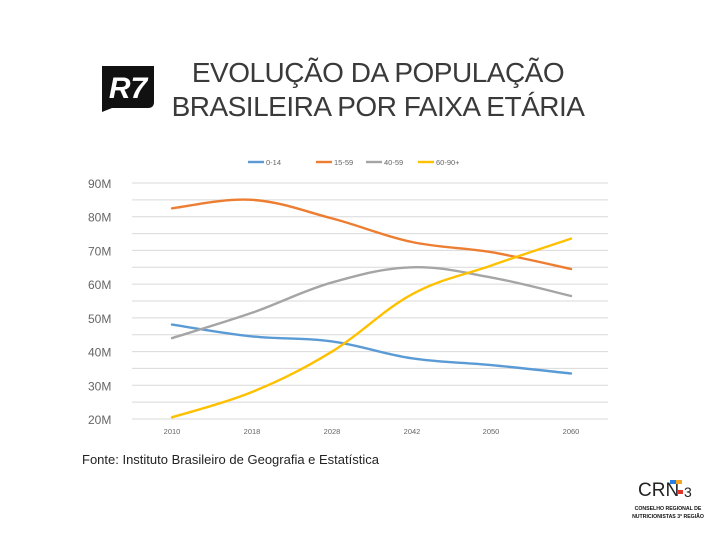 This screenshot has width=720, height=540. I want to click on y-tick-label: 60M, so click(99, 285).